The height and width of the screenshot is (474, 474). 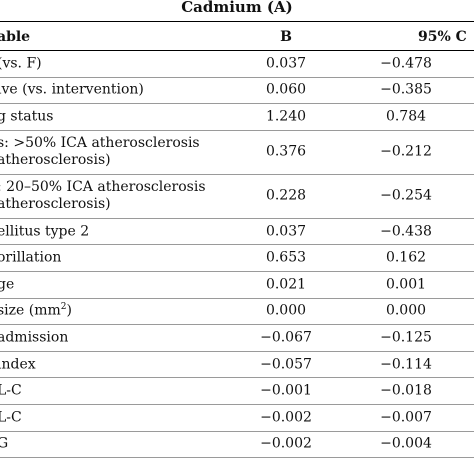 I want to click on cell-ci: −0.438, so click(x=406, y=231).